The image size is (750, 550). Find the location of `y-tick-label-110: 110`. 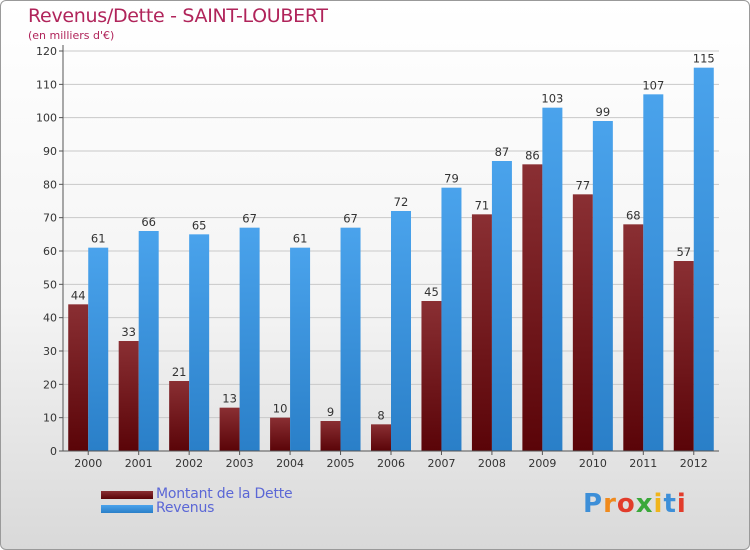

y-tick-label-110: 110 is located at coordinates (46, 84).